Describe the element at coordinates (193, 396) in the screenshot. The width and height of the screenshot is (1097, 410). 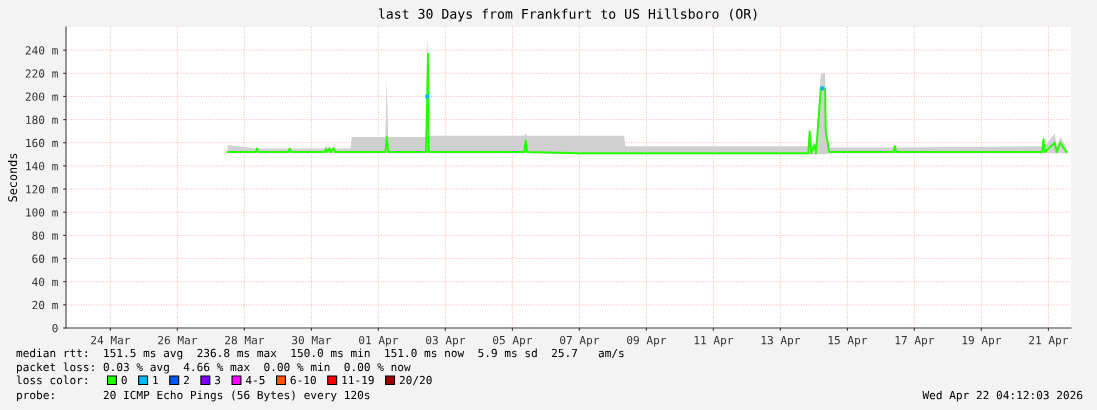
I see `text: probe: 20 ICMP Echo Pings (56 Bytes) every 120s` at that location.